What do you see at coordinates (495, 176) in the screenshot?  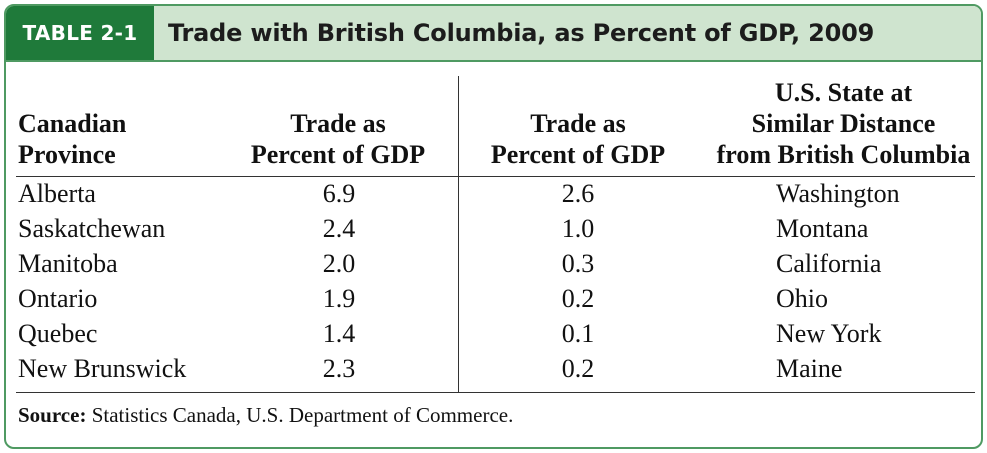 I see `header-rule` at bounding box center [495, 176].